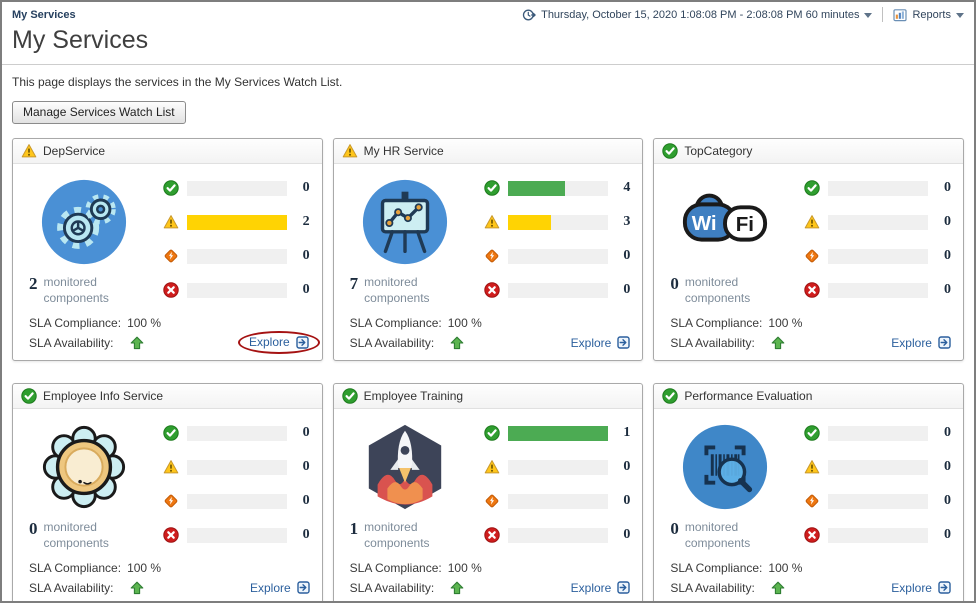  What do you see at coordinates (96, 290) in the screenshot?
I see `monitored-components: 2 monitored components` at bounding box center [96, 290].